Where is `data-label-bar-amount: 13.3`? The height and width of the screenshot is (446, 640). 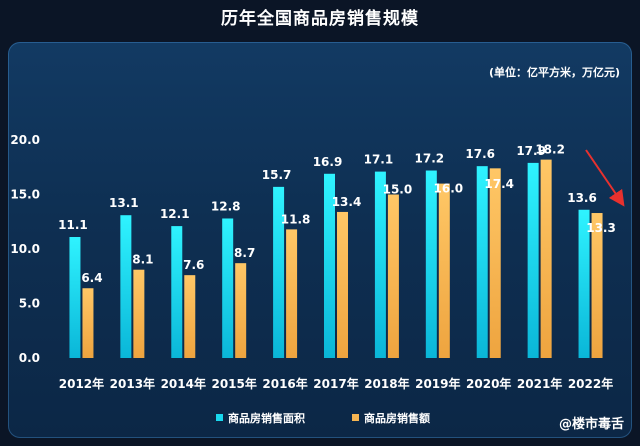 data-label-bar-amount: 13.3 is located at coordinates (601, 228).